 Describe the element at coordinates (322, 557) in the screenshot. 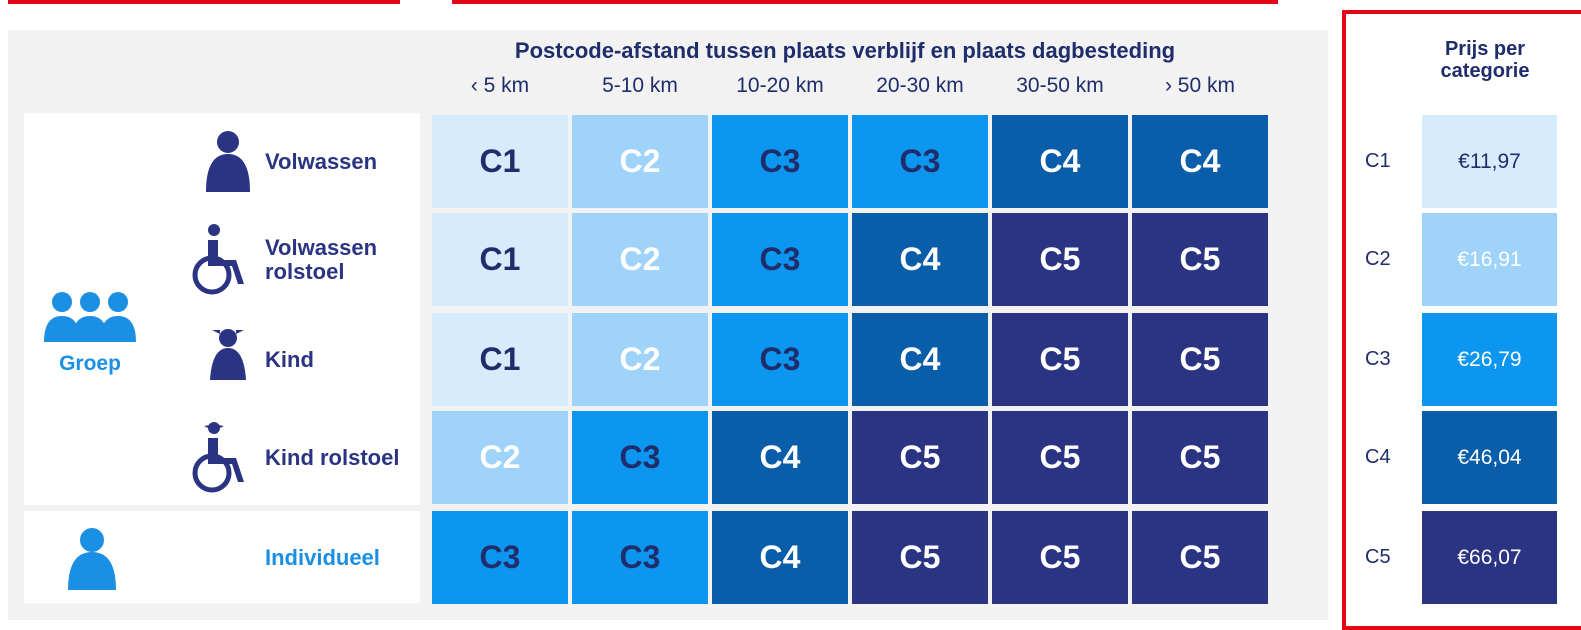

I see `row-label: Individueel` at that location.